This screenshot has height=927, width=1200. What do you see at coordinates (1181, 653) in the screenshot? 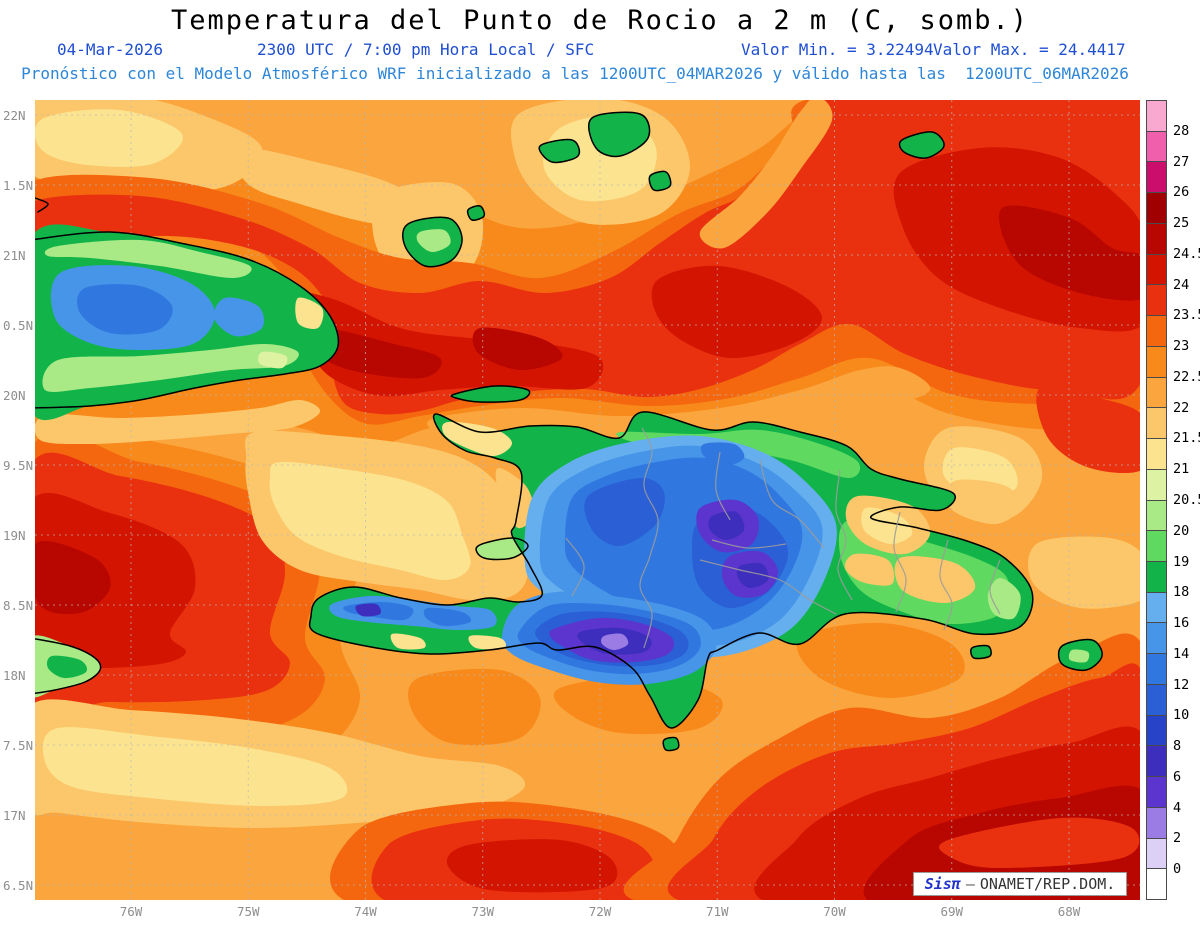
I see `colorbar-label: 14` at bounding box center [1181, 653].